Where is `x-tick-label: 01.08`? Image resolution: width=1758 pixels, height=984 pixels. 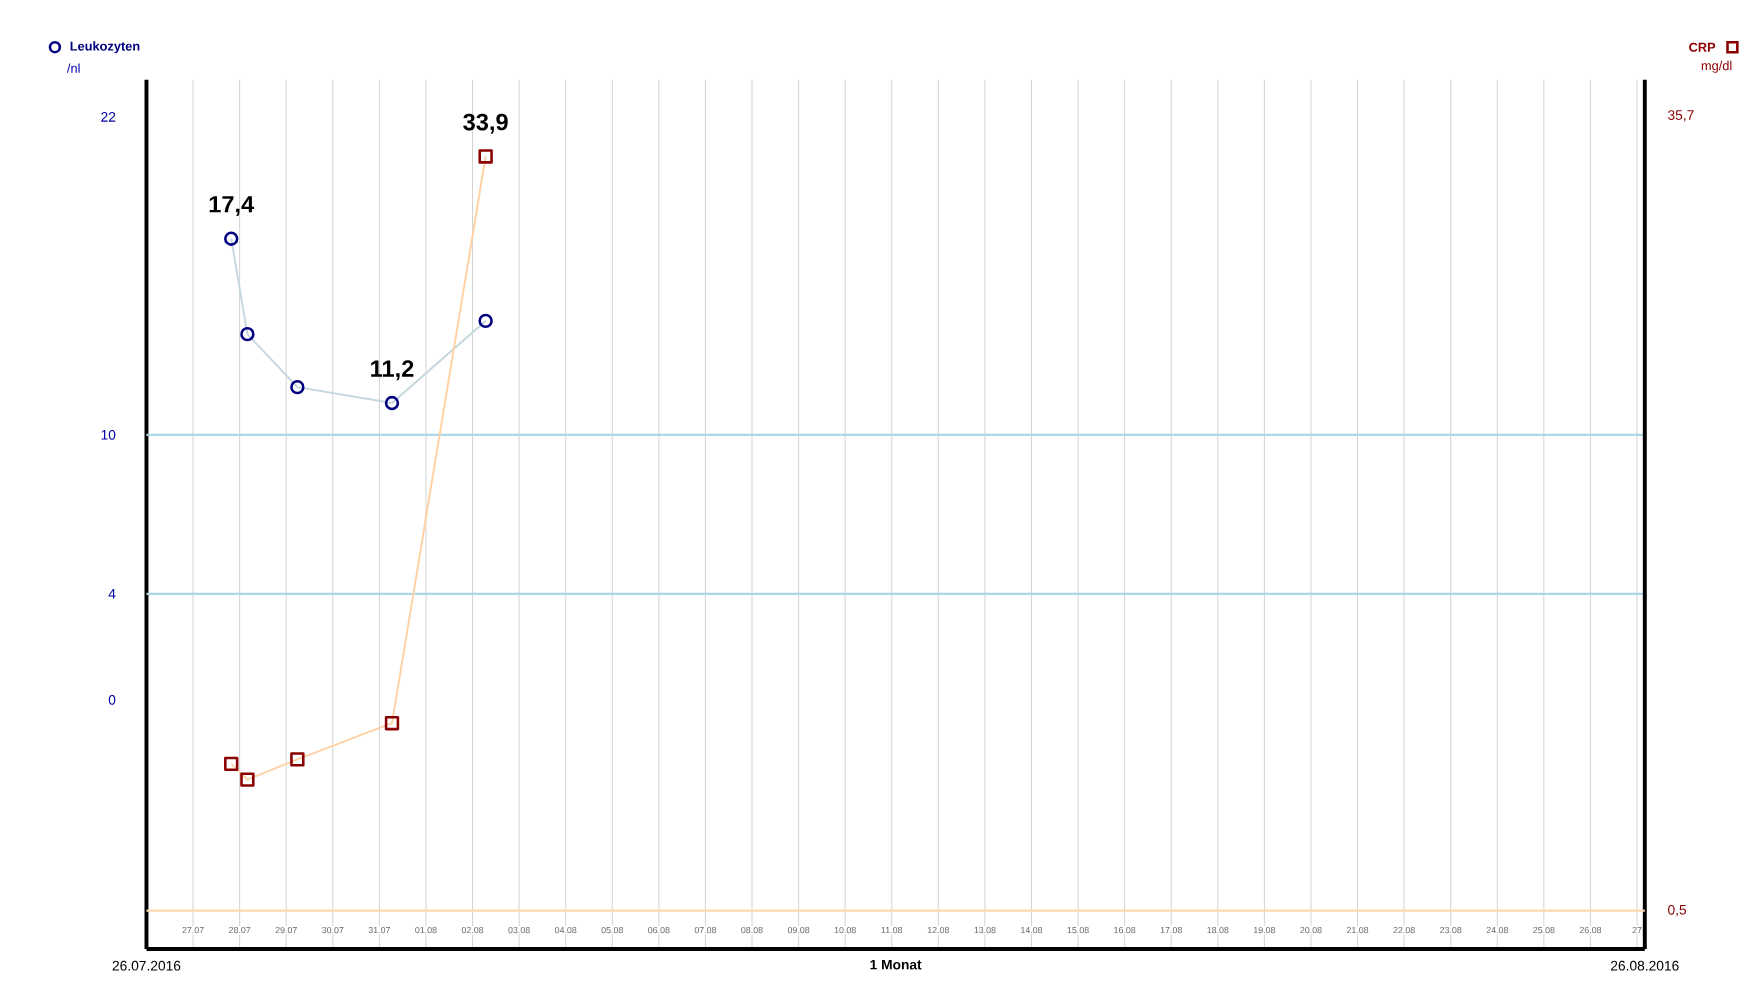
x-tick-label: 01.08 is located at coordinates (426, 930).